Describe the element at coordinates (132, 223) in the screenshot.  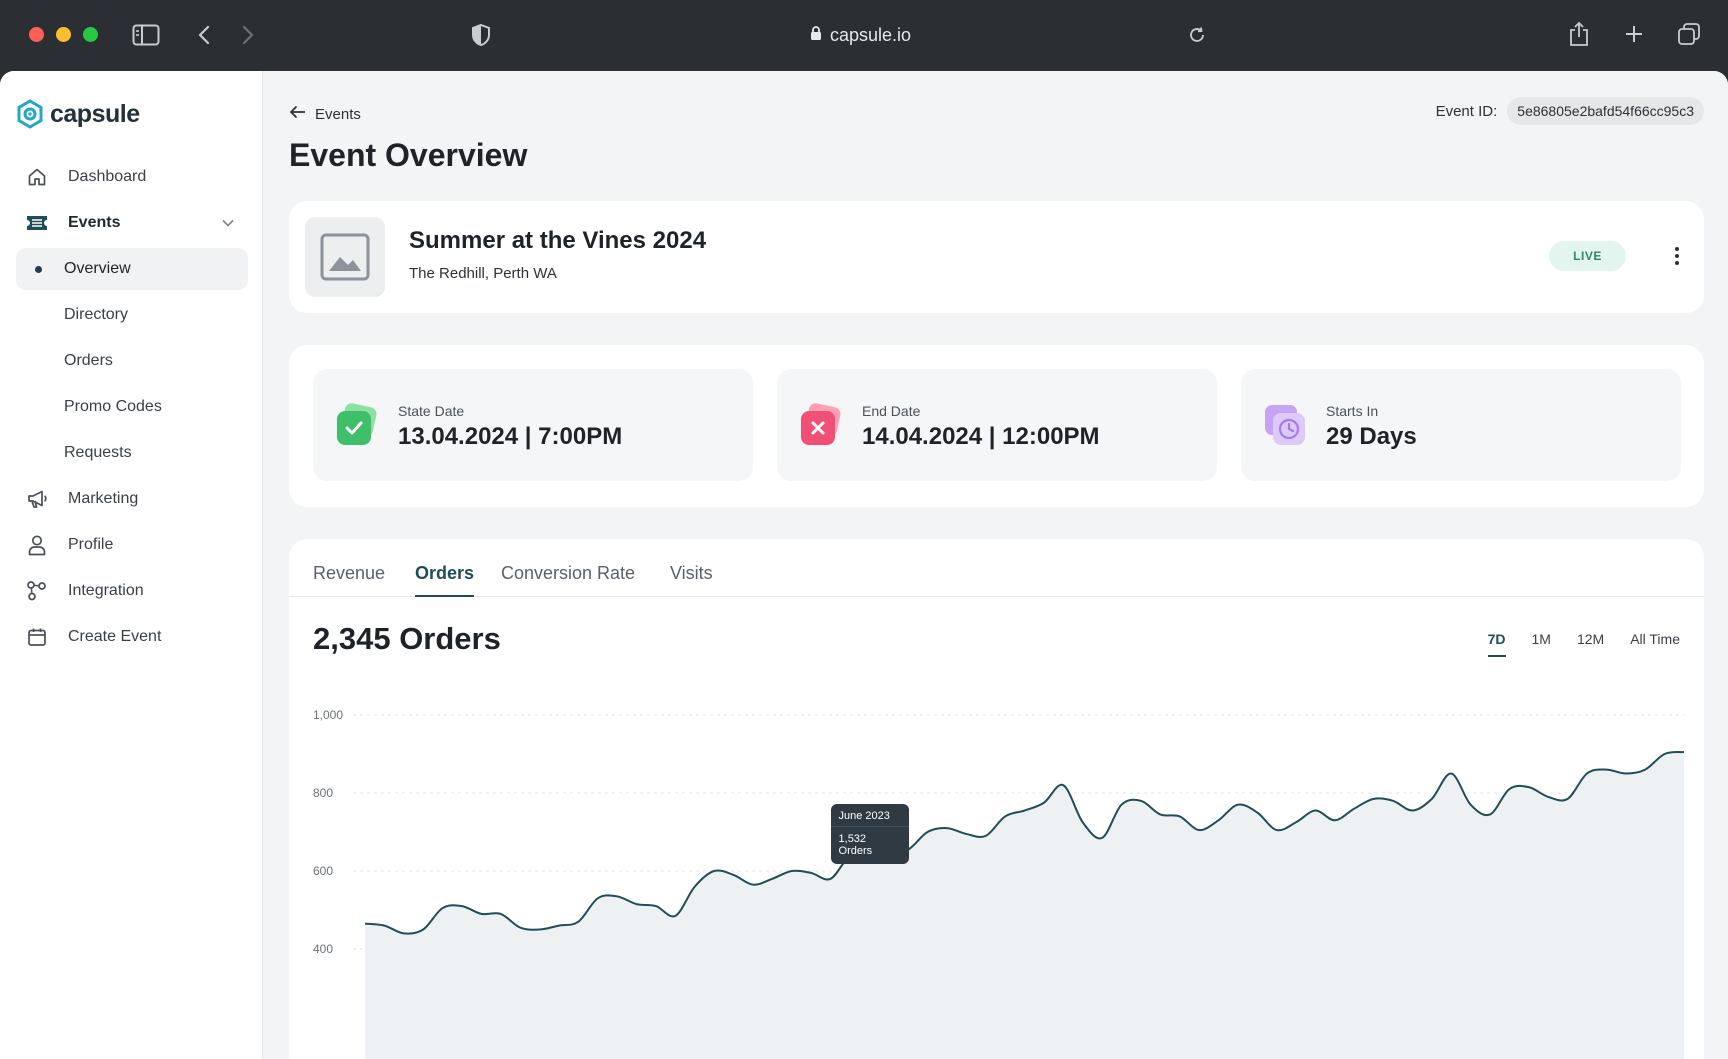
I see `sidebar-item-events: Events` at that location.